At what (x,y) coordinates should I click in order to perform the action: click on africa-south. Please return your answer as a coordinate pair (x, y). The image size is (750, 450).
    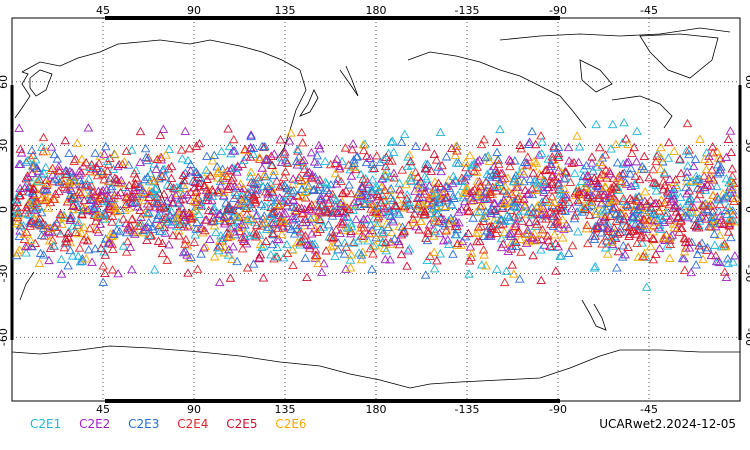
    Looking at the image, I should click on (27, 286).